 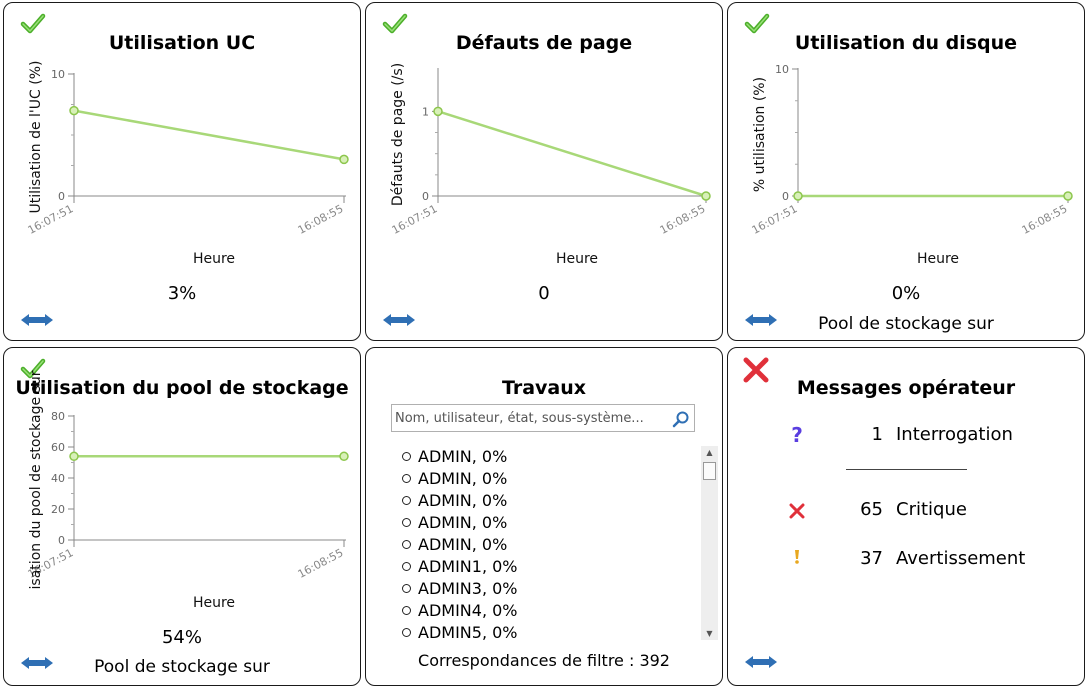 I want to click on jobs-search-box, so click(x=543, y=418).